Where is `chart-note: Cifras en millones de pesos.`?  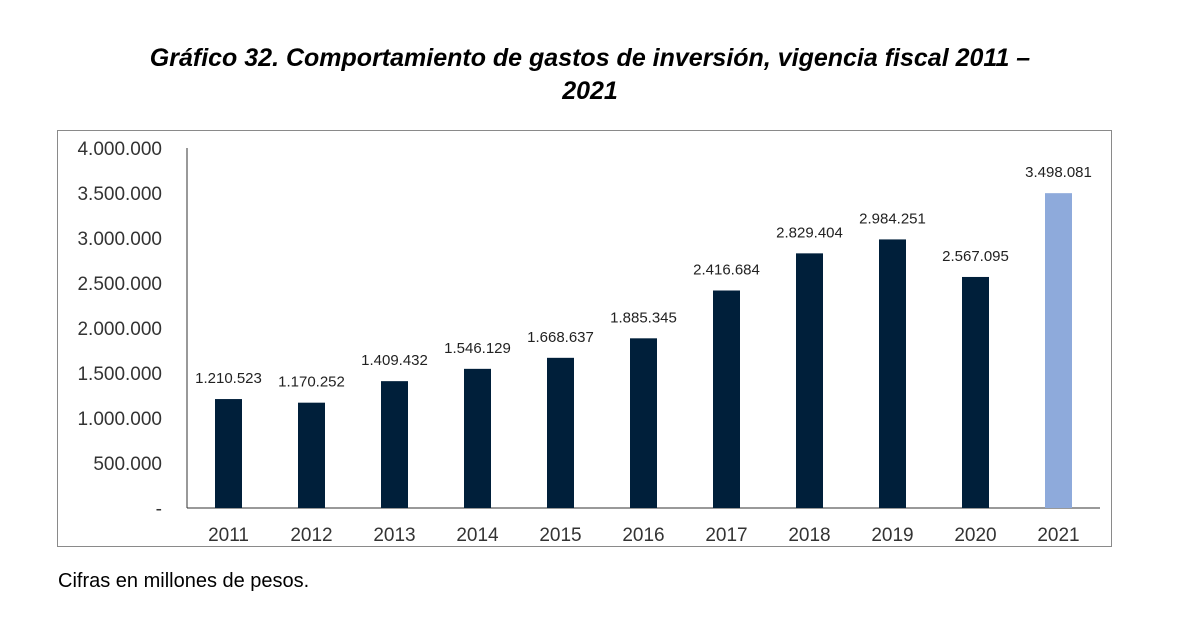
chart-note: Cifras en millones de pesos. is located at coordinates (184, 581).